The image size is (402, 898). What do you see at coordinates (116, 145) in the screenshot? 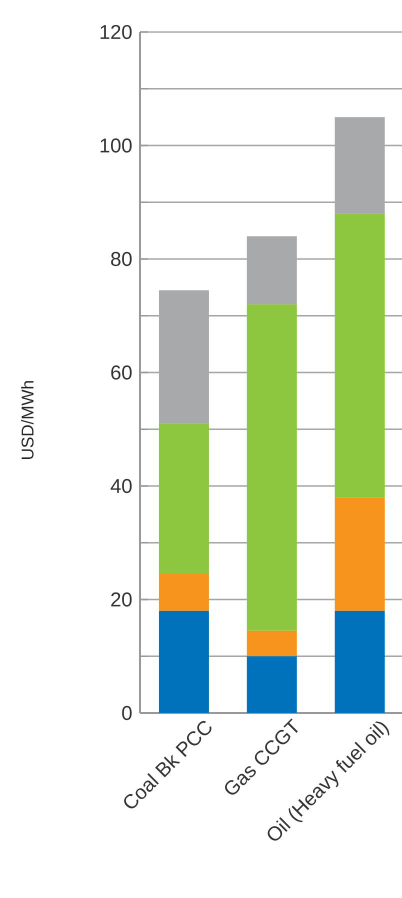
I see `y-tick-label: 100` at bounding box center [116, 145].